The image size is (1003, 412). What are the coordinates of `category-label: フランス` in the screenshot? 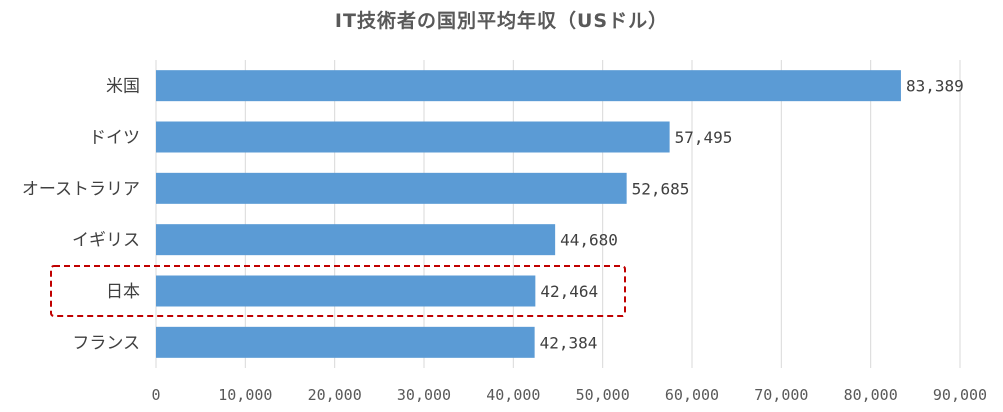 It's located at (106, 343).